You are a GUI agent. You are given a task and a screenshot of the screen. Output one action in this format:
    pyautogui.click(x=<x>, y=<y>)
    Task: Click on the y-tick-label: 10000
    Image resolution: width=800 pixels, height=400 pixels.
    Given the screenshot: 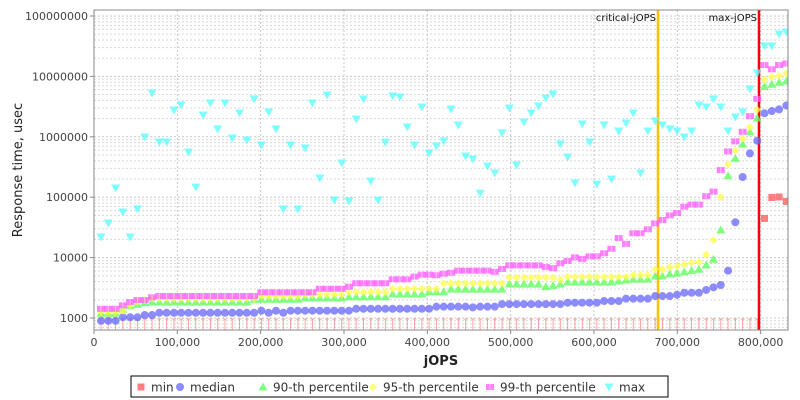 What is the action you would take?
    pyautogui.click(x=70, y=258)
    